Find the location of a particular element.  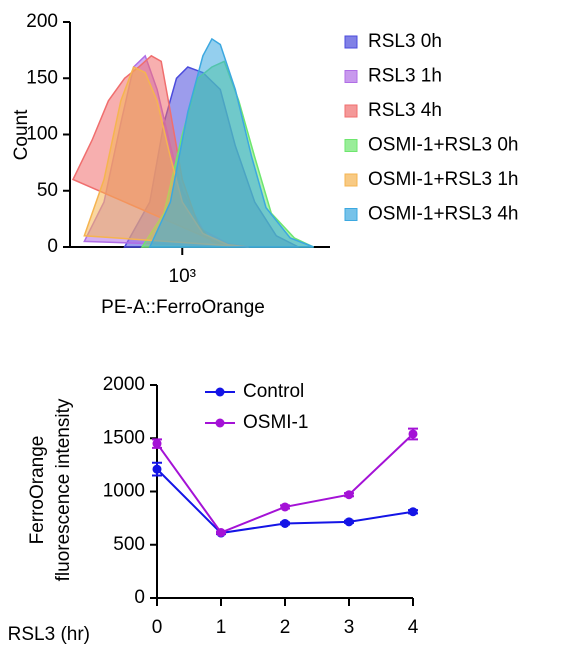

legend-label: RSL3 1h is located at coordinates (405, 76).